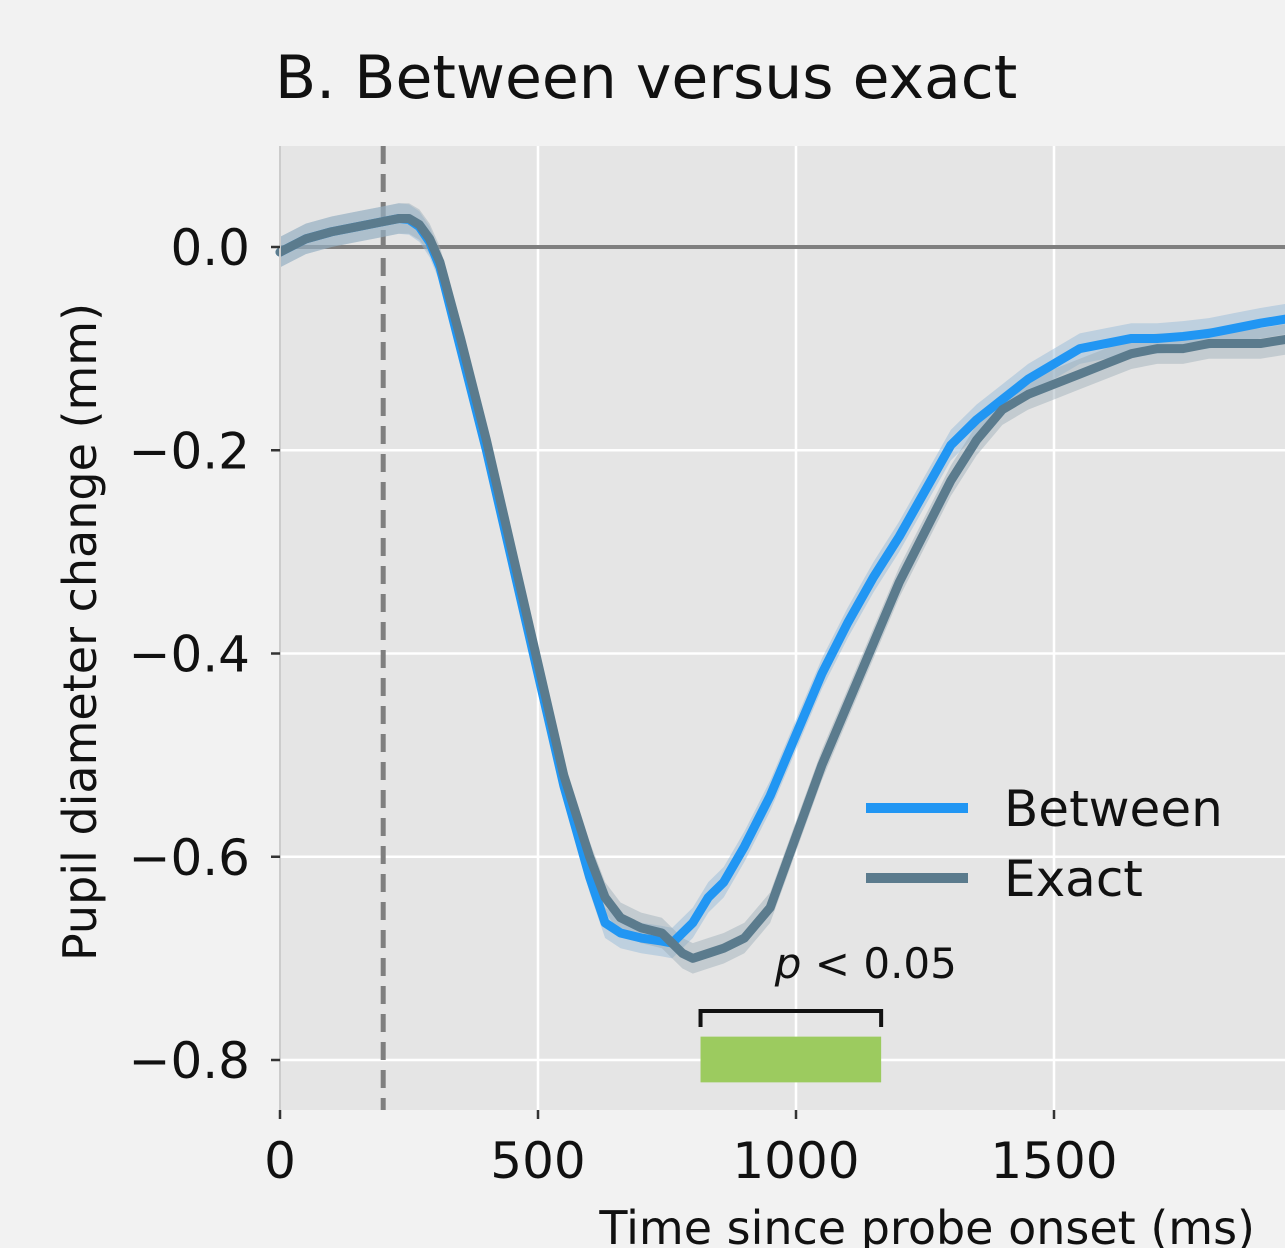  Describe the element at coordinates (1073, 879) in the screenshot. I see `legend-label-exact: Exact` at that location.